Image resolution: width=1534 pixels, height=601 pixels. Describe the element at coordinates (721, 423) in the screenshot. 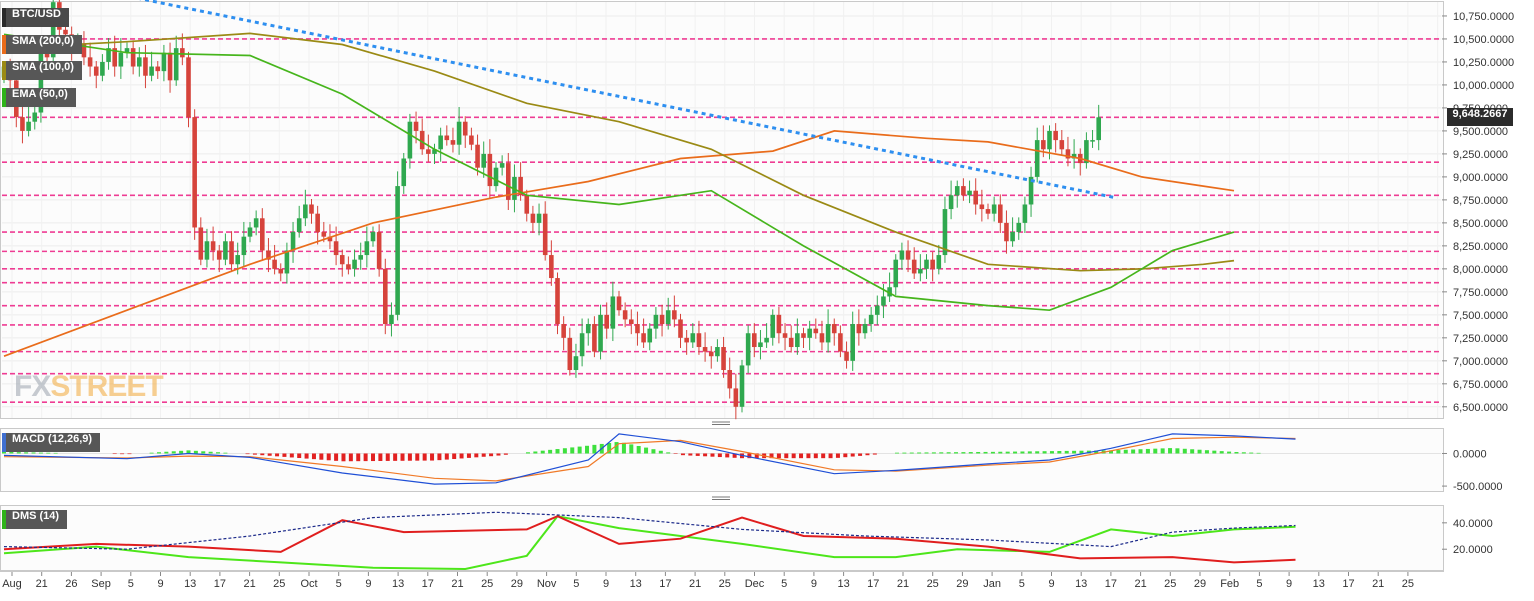

I see `price-panel-resize-handle` at that location.